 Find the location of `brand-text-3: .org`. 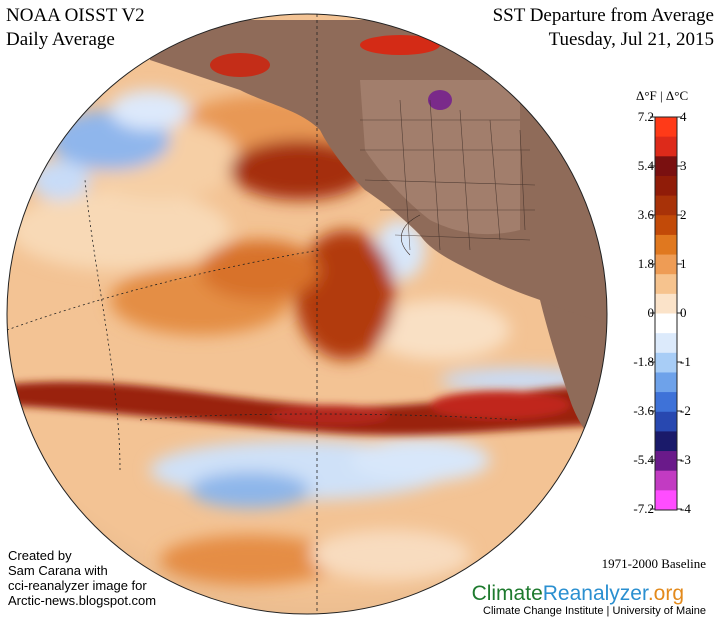

brand-text-3: .org is located at coordinates (665, 593).